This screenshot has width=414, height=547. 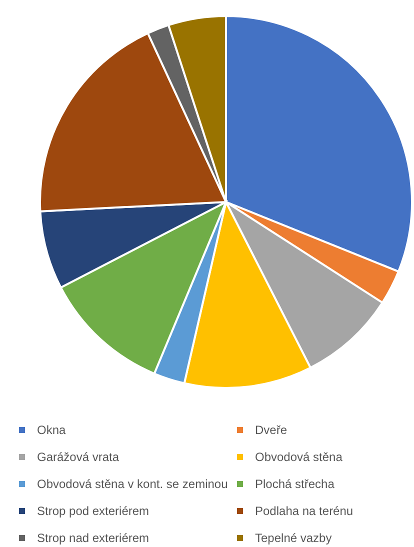 I want to click on legend-label: Okna, so click(x=51, y=430).